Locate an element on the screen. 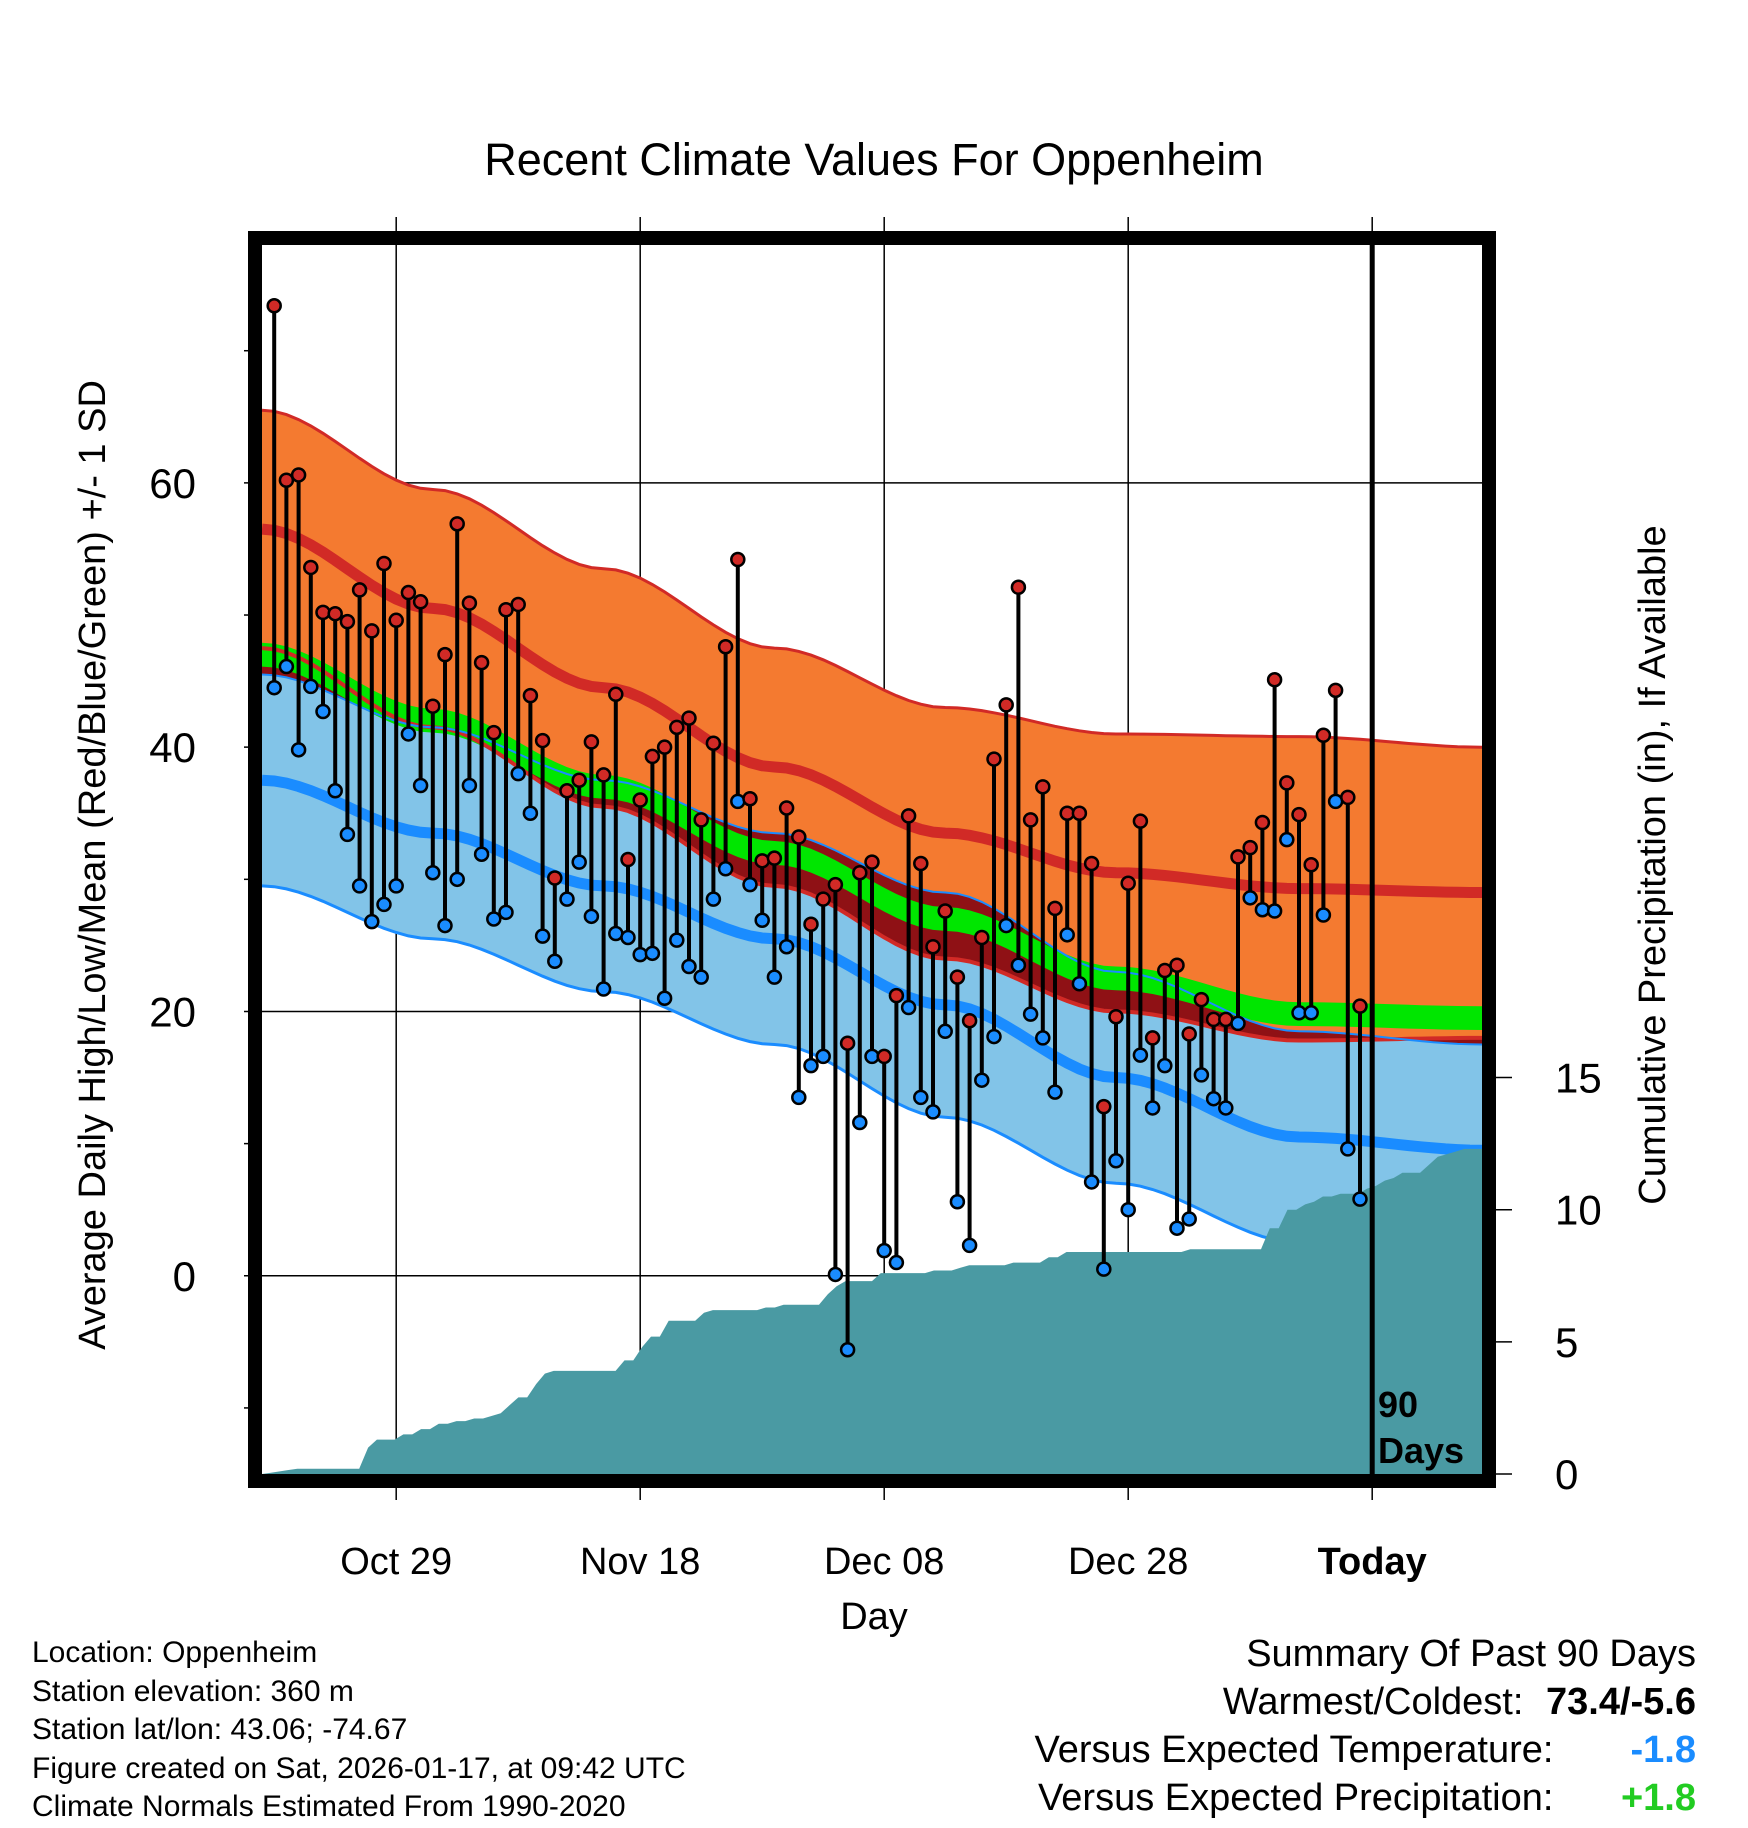 The image size is (1748, 1828). y-tick-label: 0 is located at coordinates (184, 1276).